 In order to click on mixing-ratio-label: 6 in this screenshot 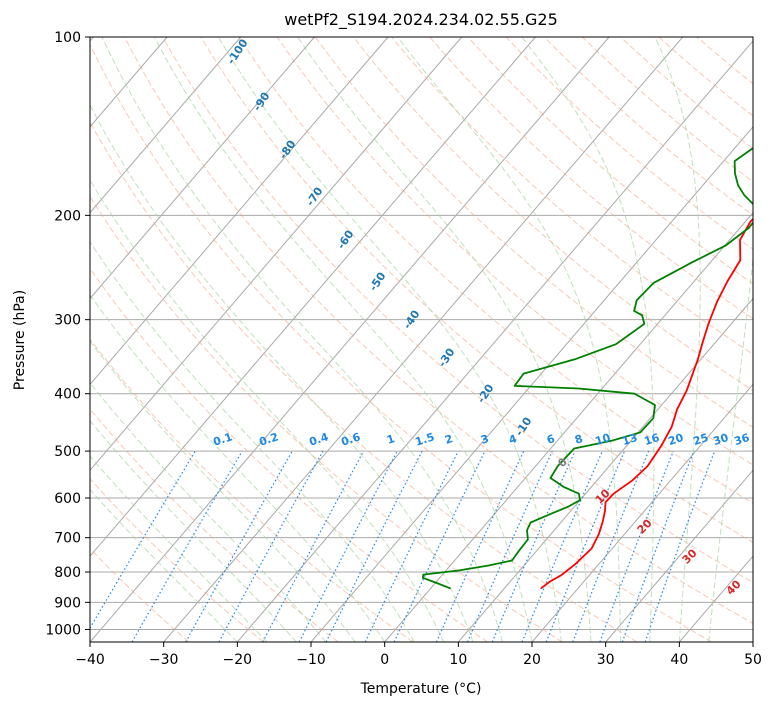, I will do `click(551, 439)`.